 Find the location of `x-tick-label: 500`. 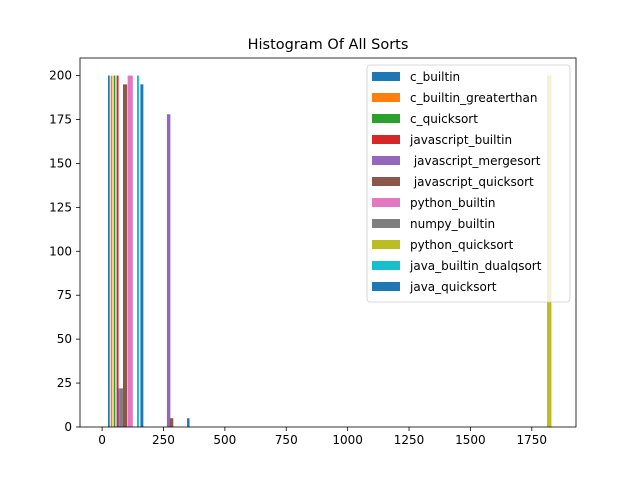

x-tick-label: 500 is located at coordinates (224, 440).